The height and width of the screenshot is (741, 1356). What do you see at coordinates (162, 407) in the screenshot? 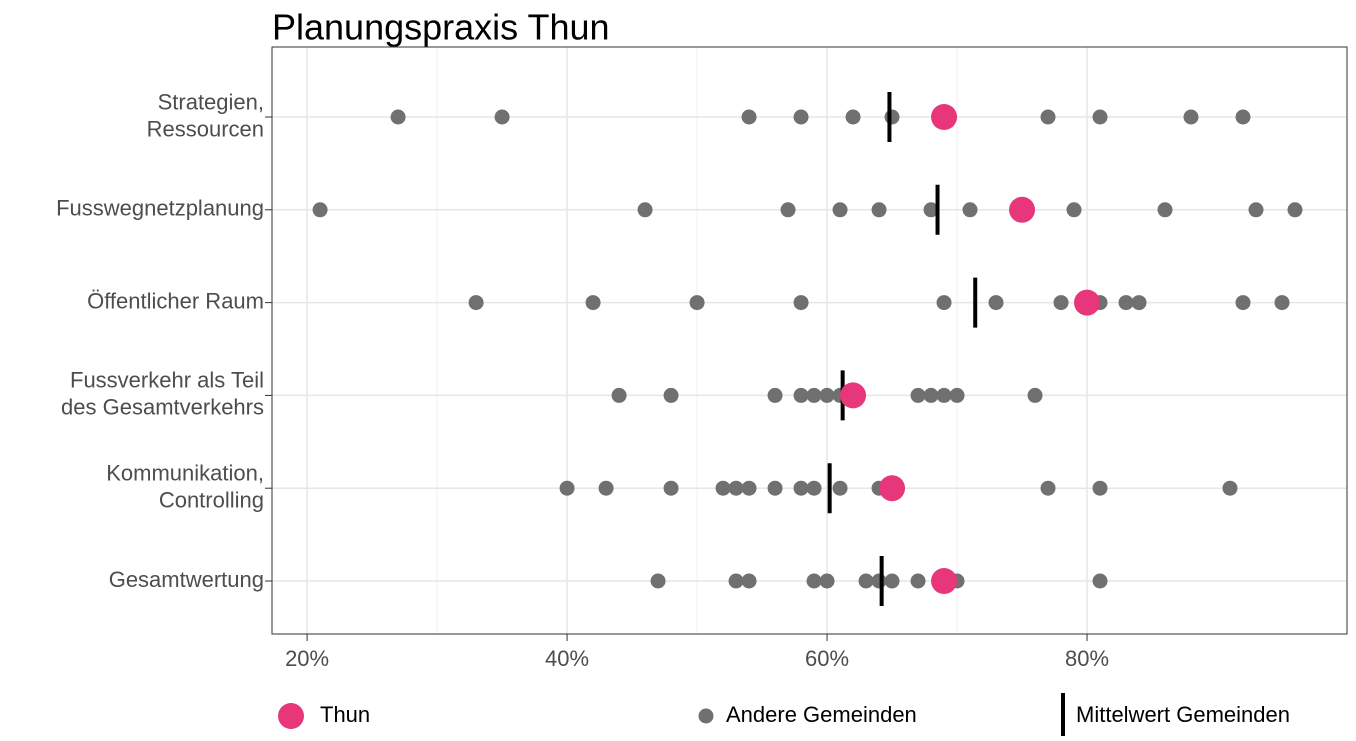
I see `y-tick-label: des Gesamtverkehrs` at bounding box center [162, 407].